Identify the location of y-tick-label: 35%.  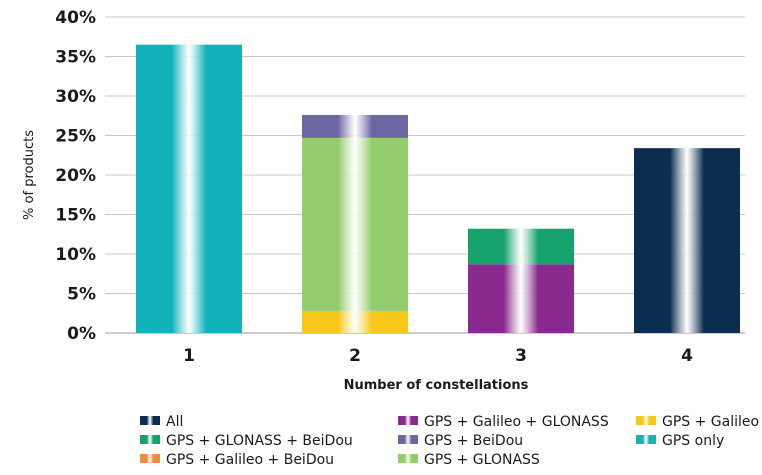
(75, 58).